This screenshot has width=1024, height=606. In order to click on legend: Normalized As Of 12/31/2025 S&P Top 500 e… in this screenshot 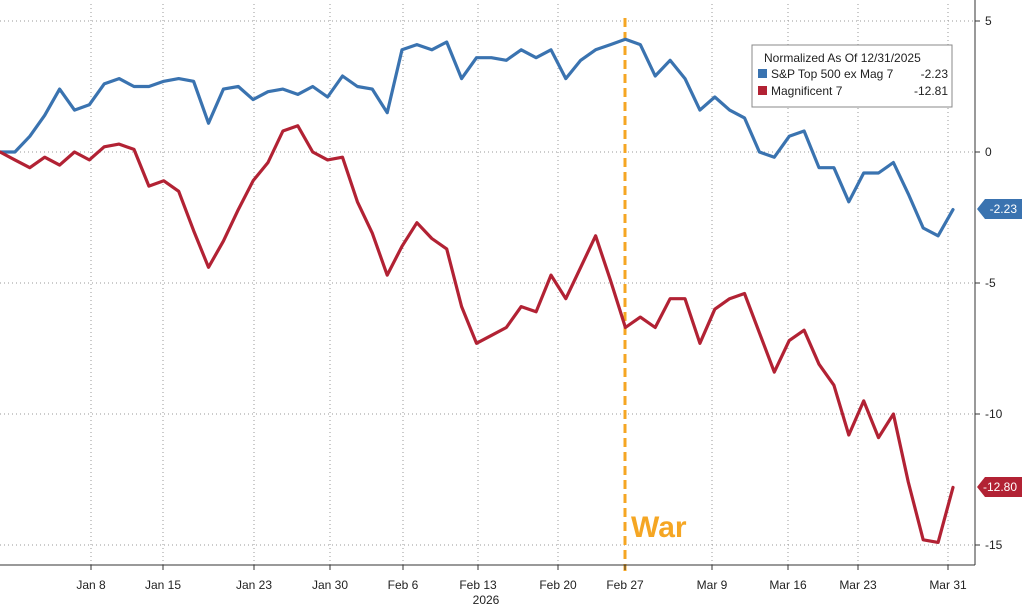, I will do `click(852, 76)`.